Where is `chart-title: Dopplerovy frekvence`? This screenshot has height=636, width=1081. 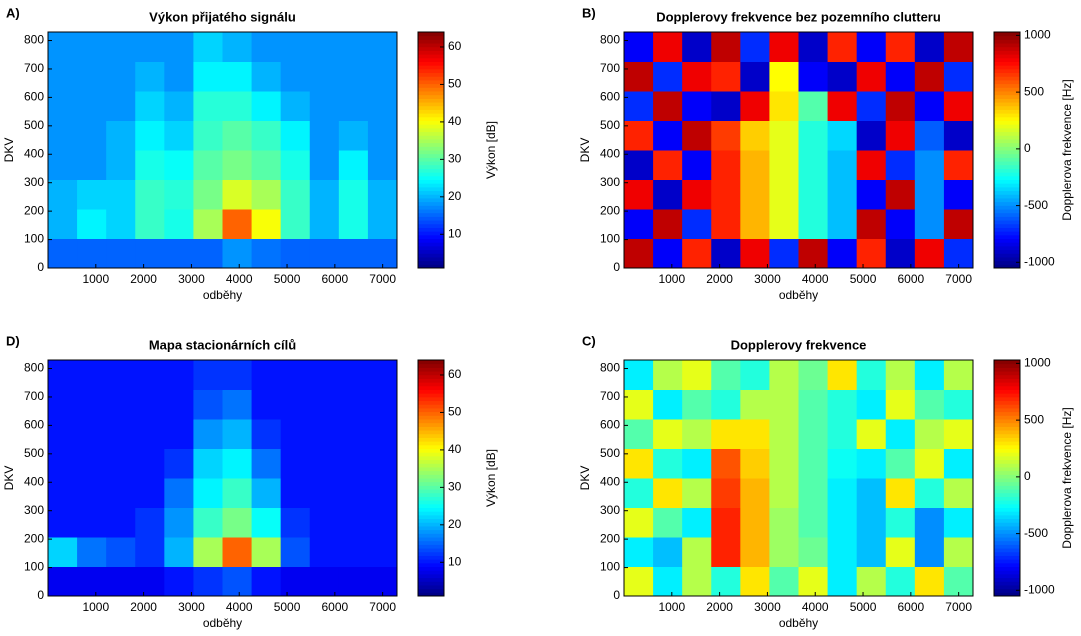 chart-title: Dopplerovy frekvence is located at coordinates (799, 344).